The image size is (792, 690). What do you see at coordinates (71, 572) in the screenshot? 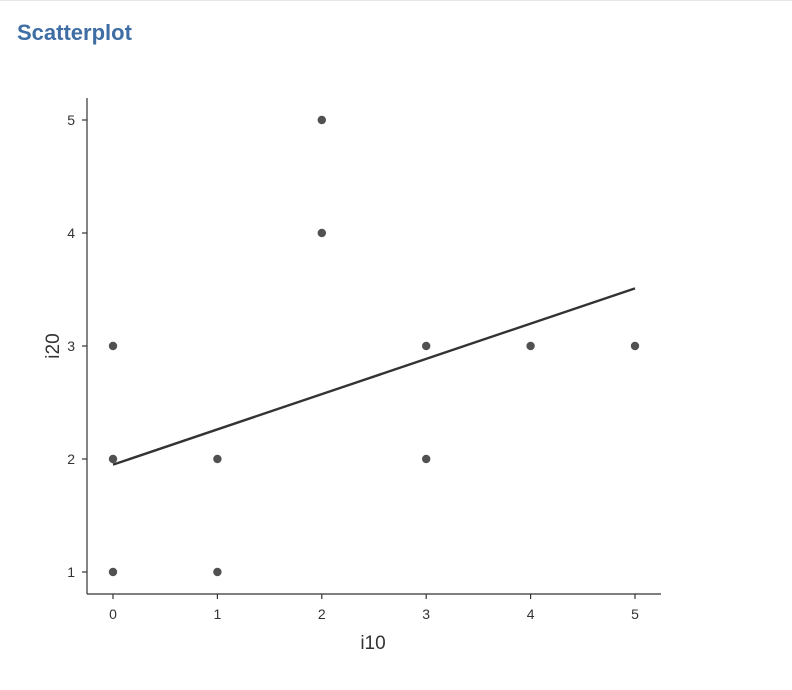
I see `y-tick-label: 1` at bounding box center [71, 572].